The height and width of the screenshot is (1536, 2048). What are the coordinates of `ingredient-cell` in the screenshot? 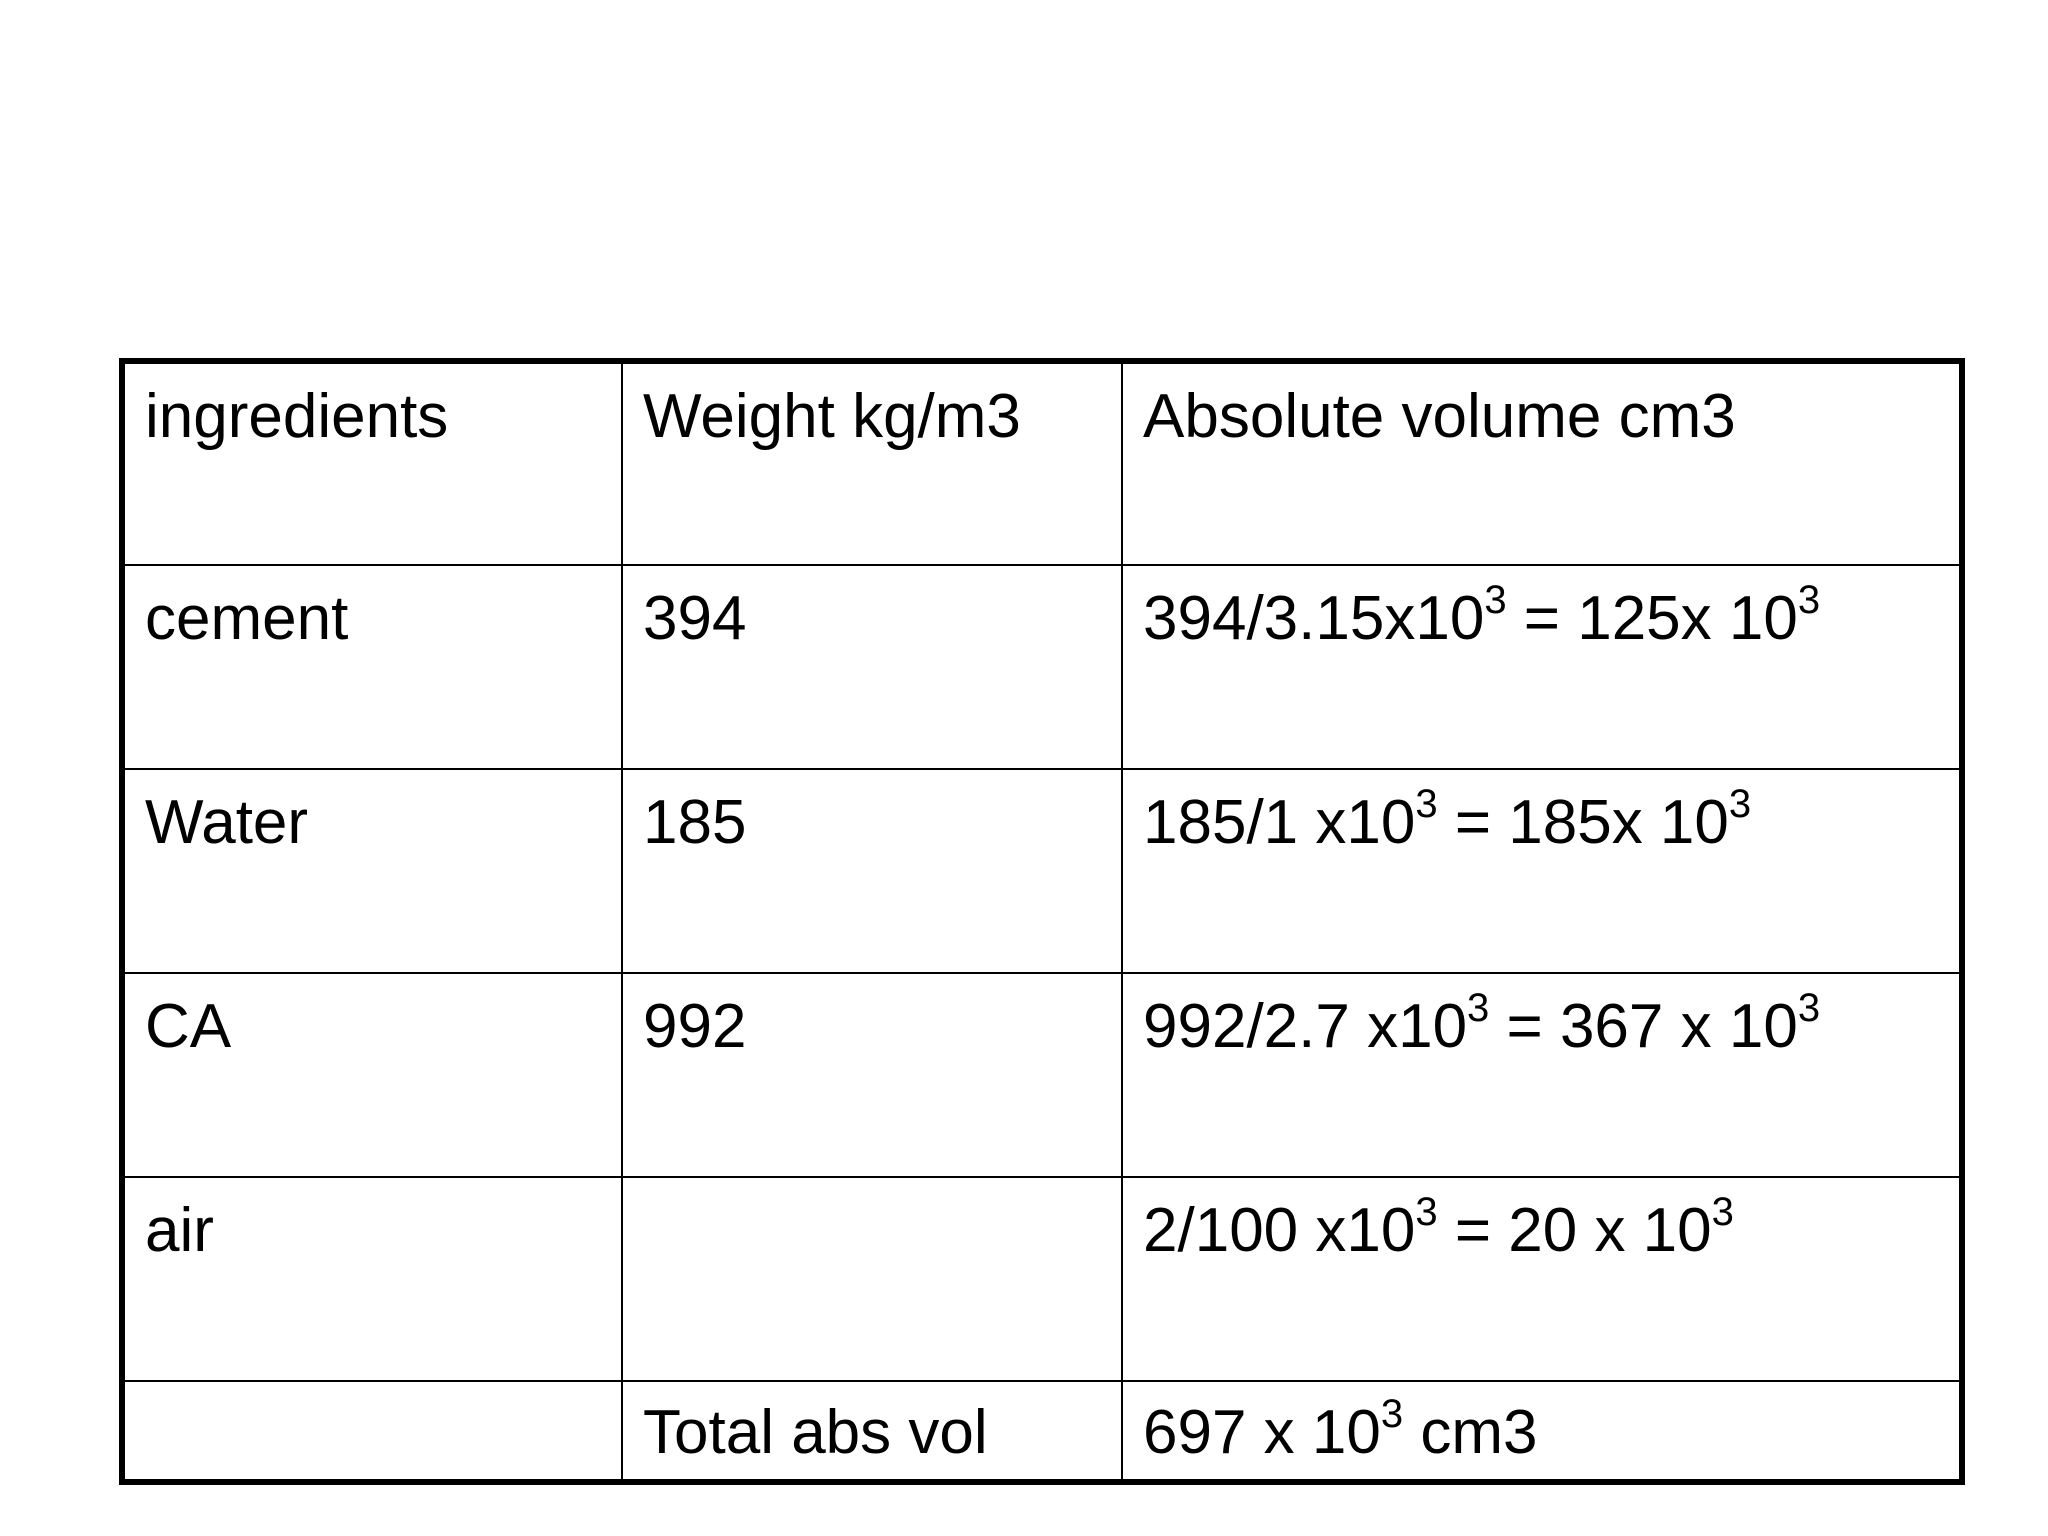 It's located at (372, 1431).